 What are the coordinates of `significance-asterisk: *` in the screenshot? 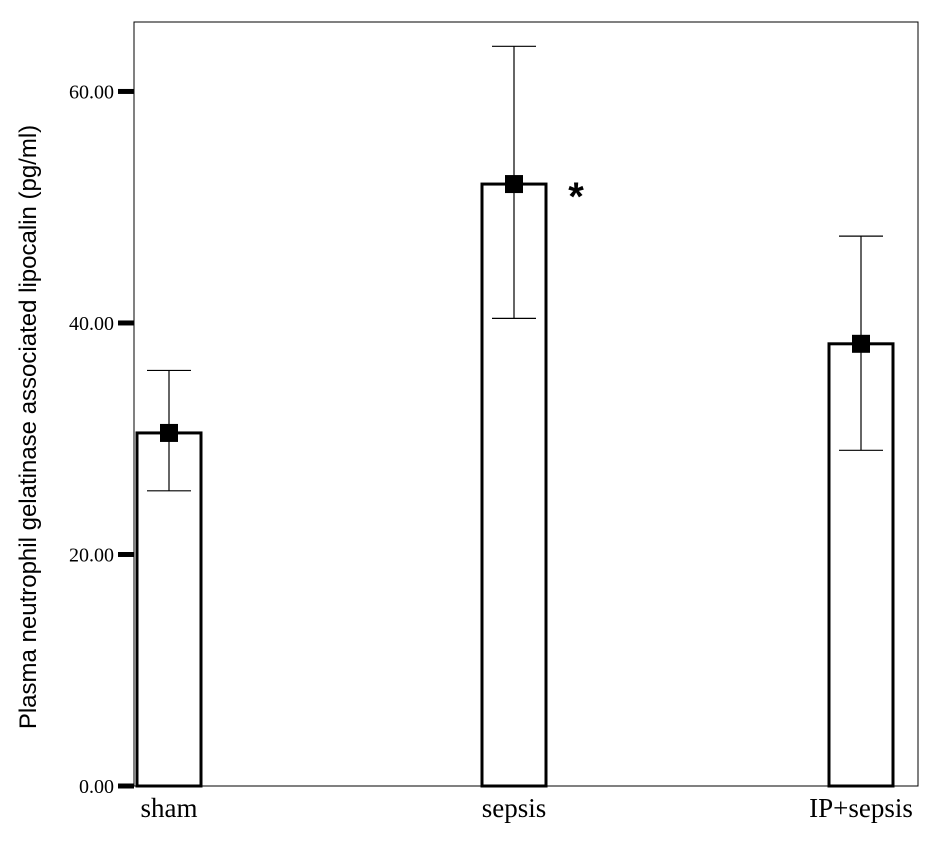 It's located at (576, 197).